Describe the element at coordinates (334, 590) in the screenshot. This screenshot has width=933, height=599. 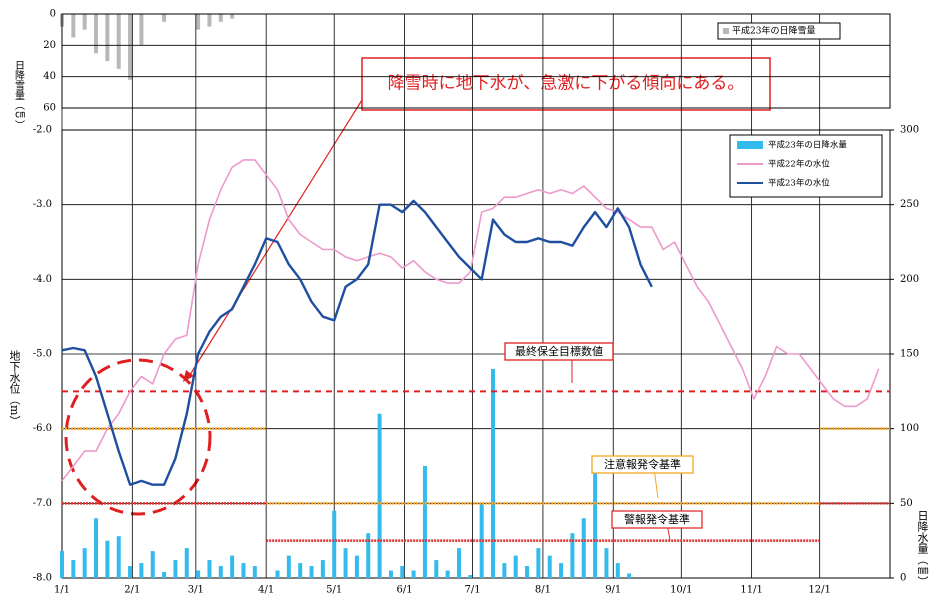
I see `x-tick-label: 5/1` at that location.